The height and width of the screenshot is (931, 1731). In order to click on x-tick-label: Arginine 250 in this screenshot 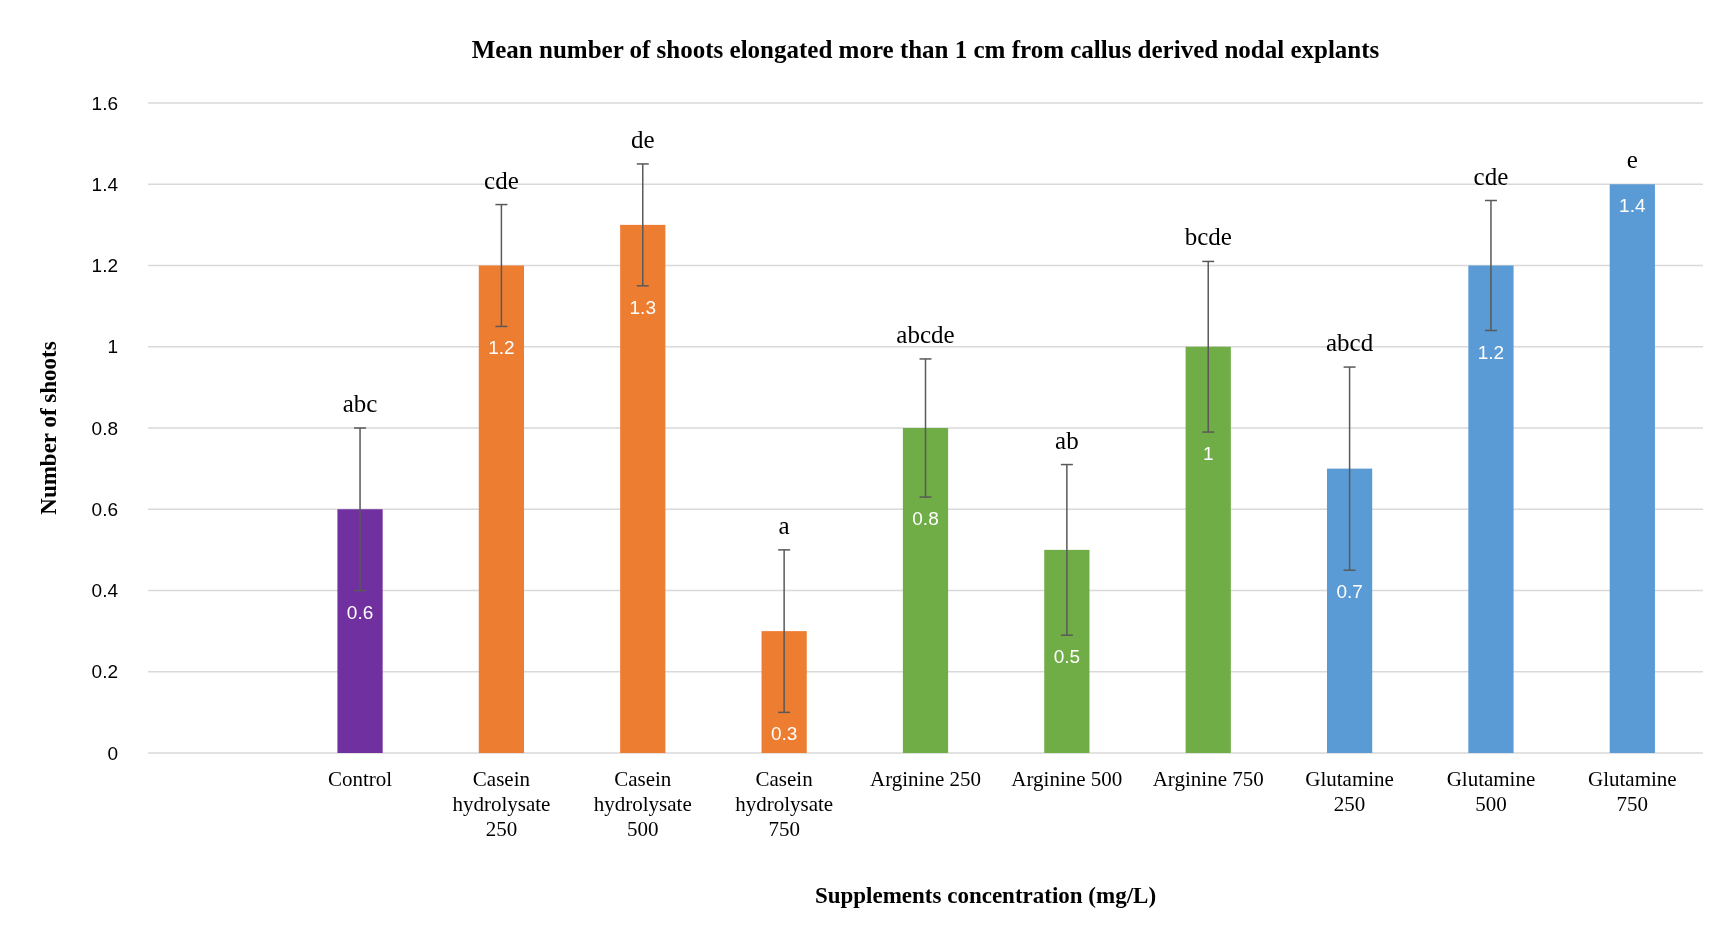, I will do `click(925, 779)`.